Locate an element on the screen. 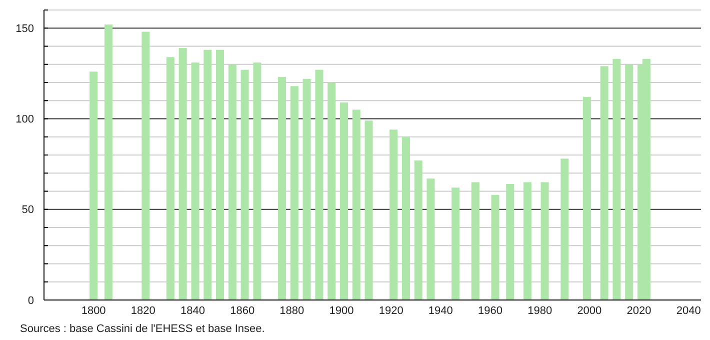  x-tick-label: 2000 is located at coordinates (589, 311).